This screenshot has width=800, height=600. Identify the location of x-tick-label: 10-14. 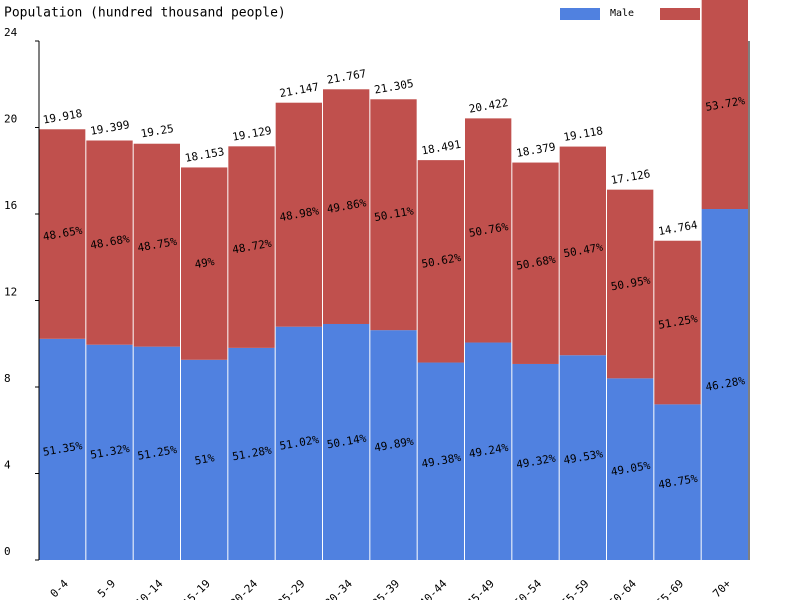
(149, 588).